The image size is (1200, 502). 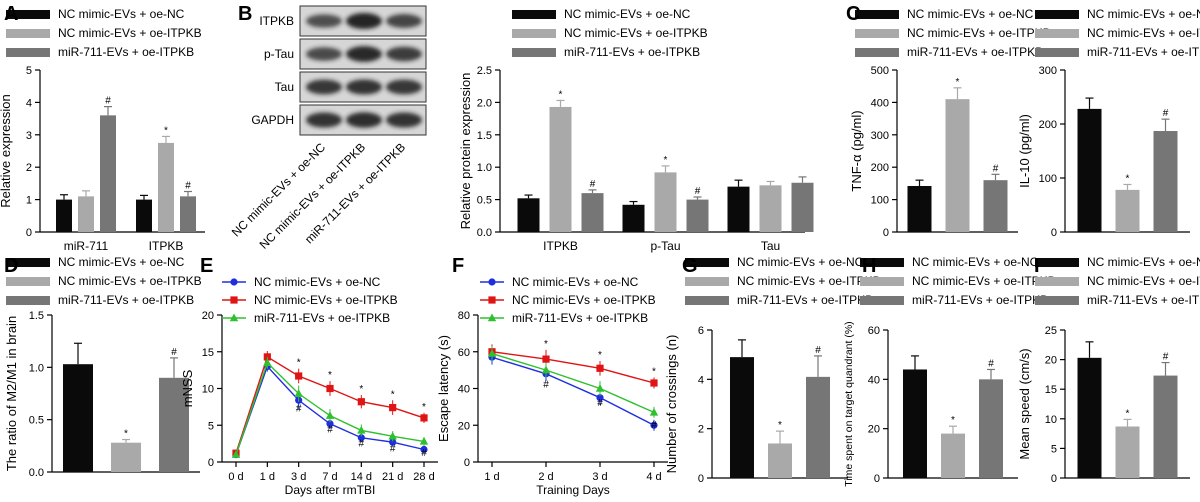 I want to click on legend-label-e-0: NC mimic-EVs + oe-NC, so click(x=317, y=282).